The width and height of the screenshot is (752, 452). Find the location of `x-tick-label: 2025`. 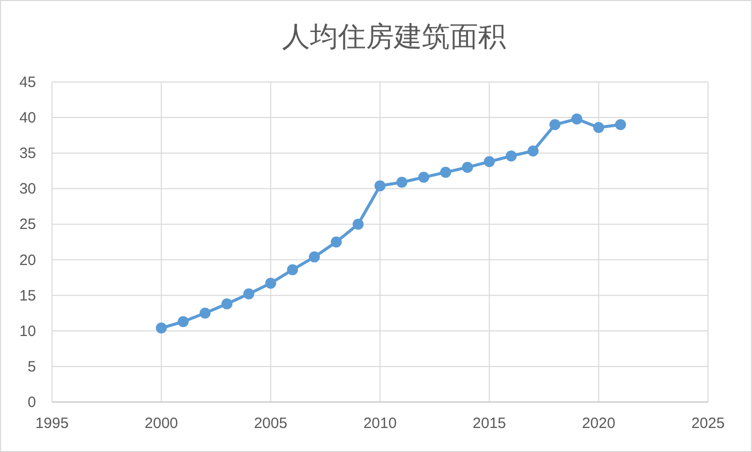

x-tick-label: 2025 is located at coordinates (708, 423).